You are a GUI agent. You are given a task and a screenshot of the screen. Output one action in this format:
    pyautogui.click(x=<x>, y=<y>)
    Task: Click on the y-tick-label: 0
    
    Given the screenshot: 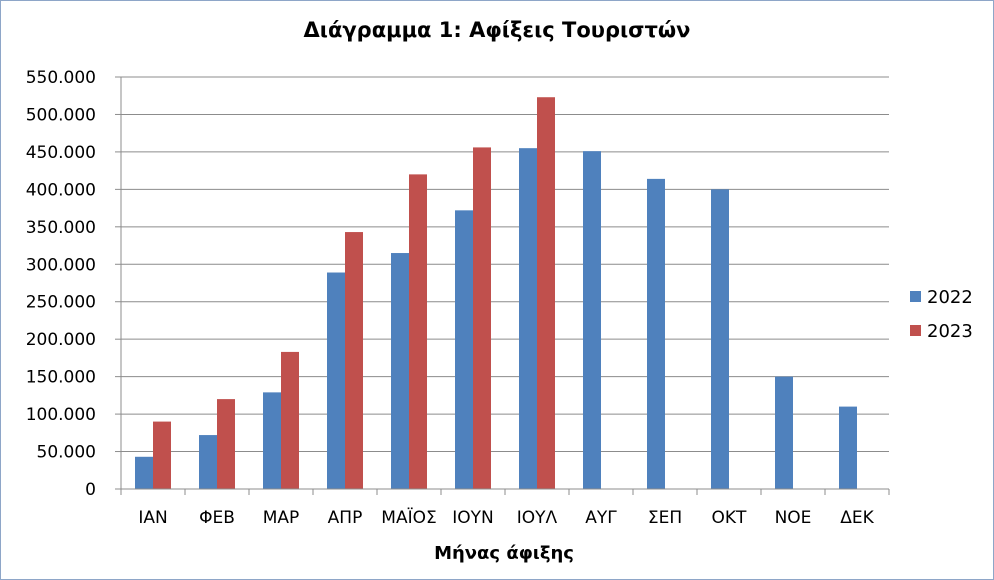 What is the action you would take?
    pyautogui.click(x=90, y=490)
    